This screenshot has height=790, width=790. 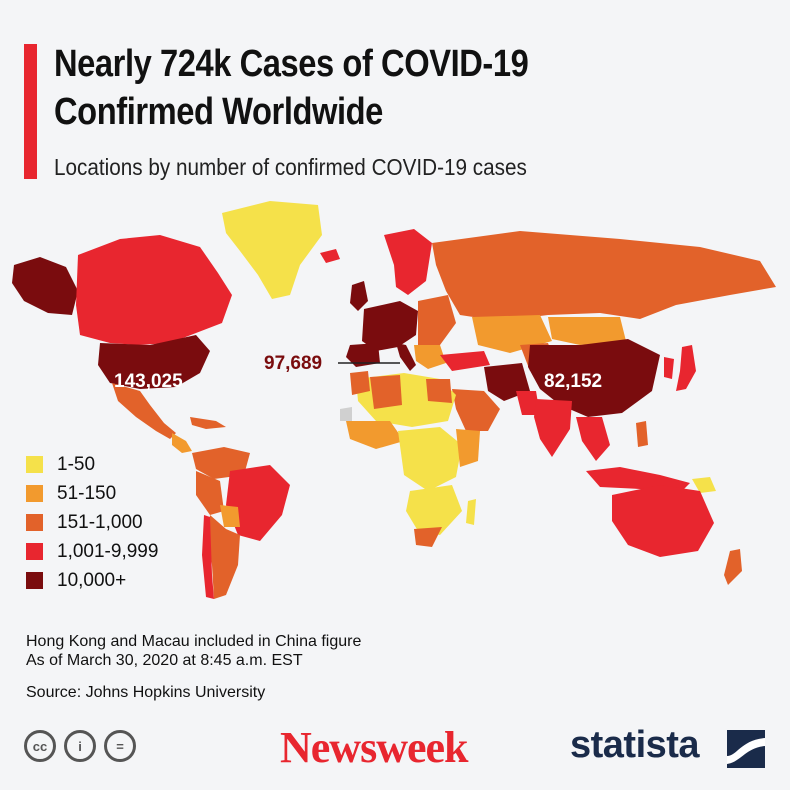 I want to click on legend-item: 10,000+, so click(x=92, y=580).